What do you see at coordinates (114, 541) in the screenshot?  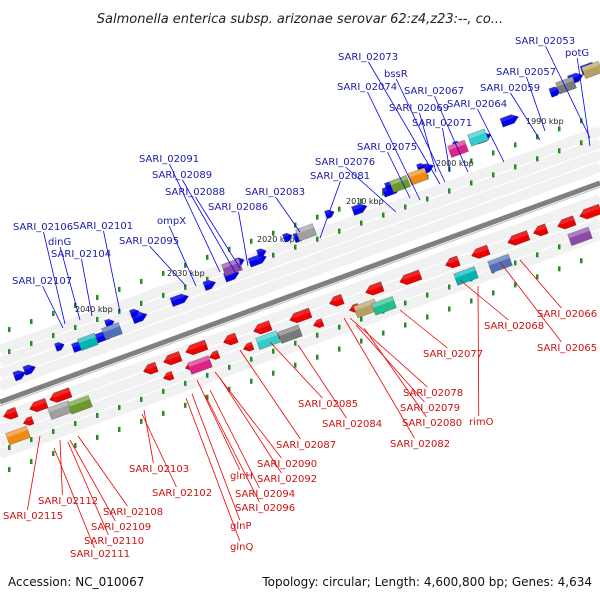 I see `gene-label: SARI_02110` at bounding box center [114, 541].